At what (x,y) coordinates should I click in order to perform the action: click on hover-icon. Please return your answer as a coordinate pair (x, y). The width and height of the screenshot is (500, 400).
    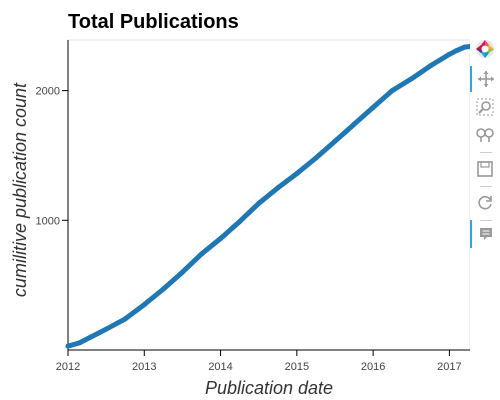
    Looking at the image, I should click on (485, 234).